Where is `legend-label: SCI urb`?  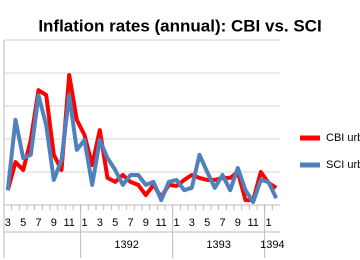
legend-label: SCI urb is located at coordinates (343, 165).